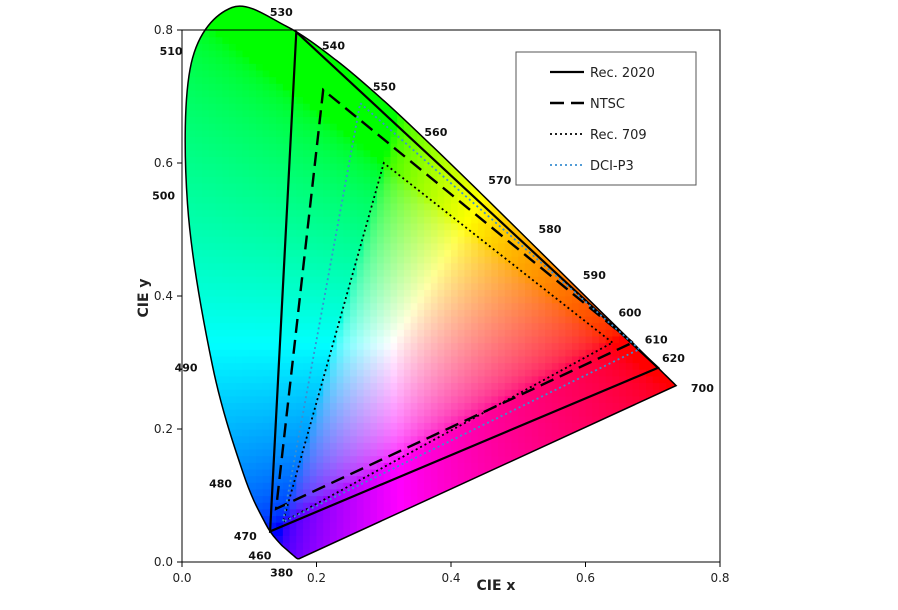  What do you see at coordinates (163, 296) in the screenshot?
I see `y-tick-label: 0.4` at bounding box center [163, 296].